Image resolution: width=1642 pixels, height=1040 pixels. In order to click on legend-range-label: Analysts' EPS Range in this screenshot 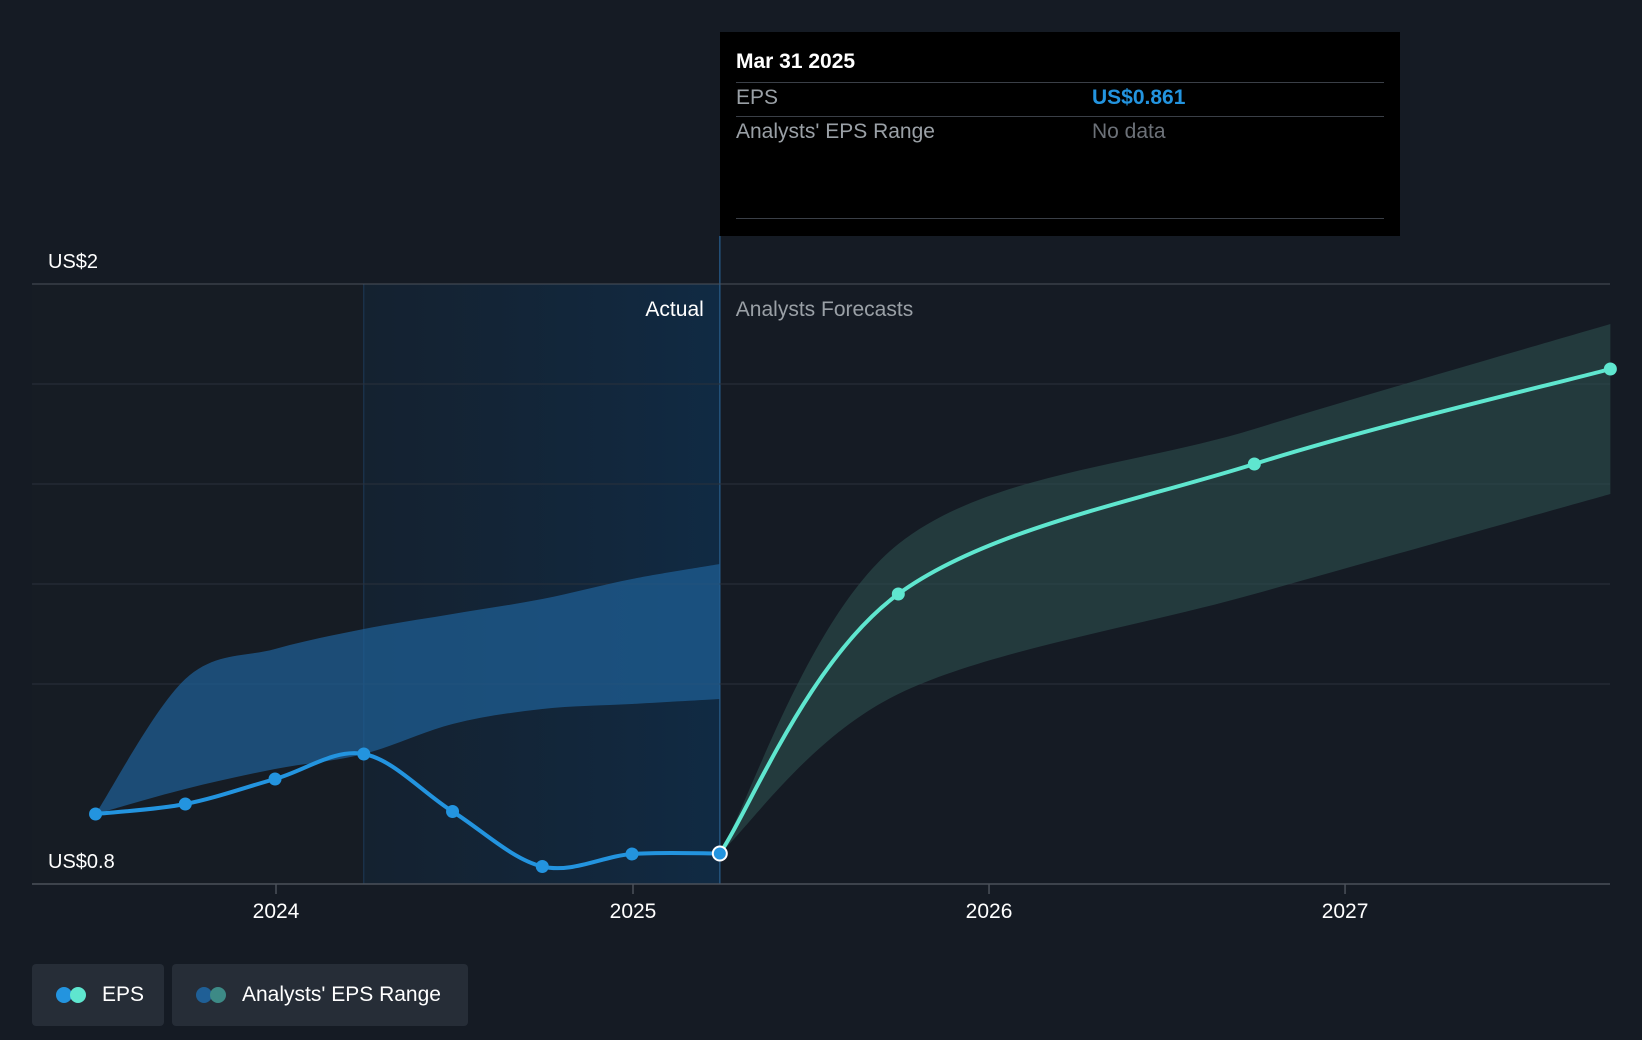, I will do `click(341, 994)`.